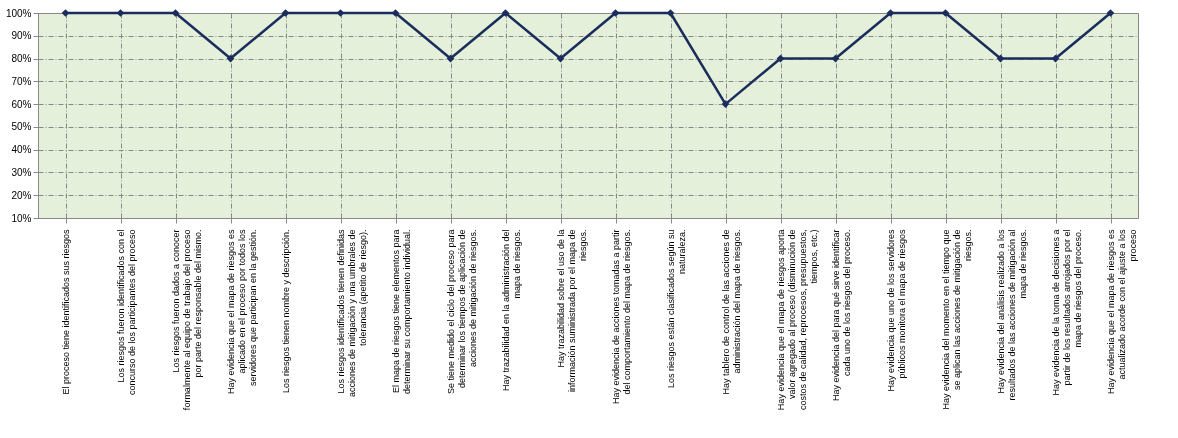  I want to click on x-tick-label: El proceso tiene identificados sus riesgos, so click(66, 312).